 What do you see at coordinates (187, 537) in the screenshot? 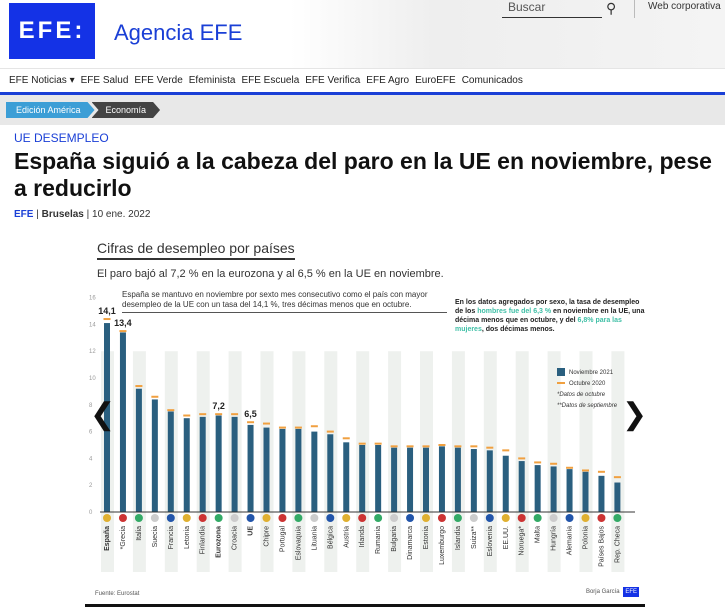
I see `x-tick-label: Letonia` at bounding box center [187, 537].